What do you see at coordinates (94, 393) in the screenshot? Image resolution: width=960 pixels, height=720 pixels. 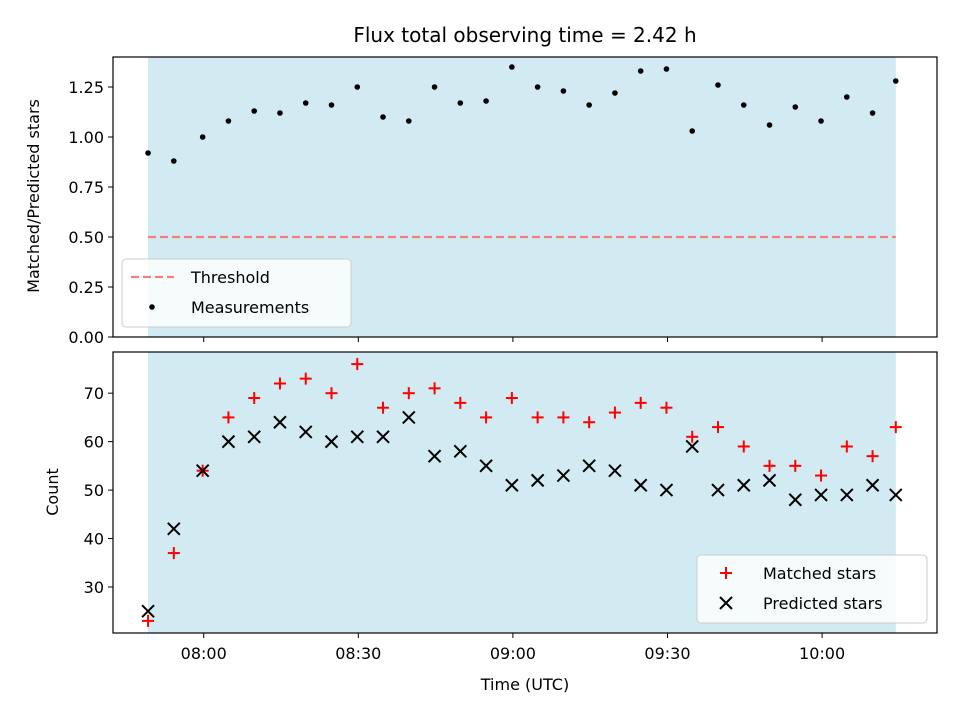 I see `count-y-tick-label: 70` at bounding box center [94, 393].